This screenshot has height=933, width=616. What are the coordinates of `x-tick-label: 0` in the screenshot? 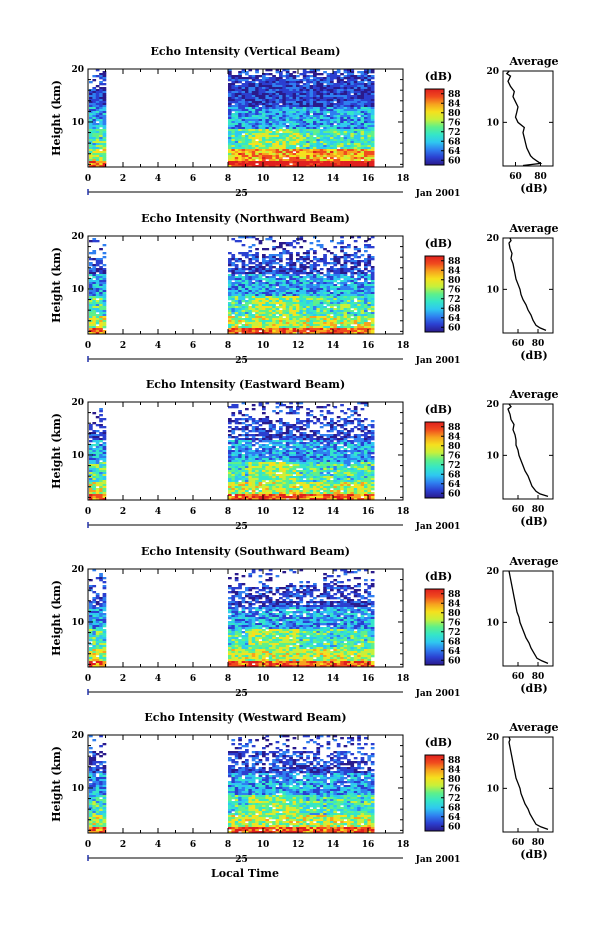 It's located at (88, 845).